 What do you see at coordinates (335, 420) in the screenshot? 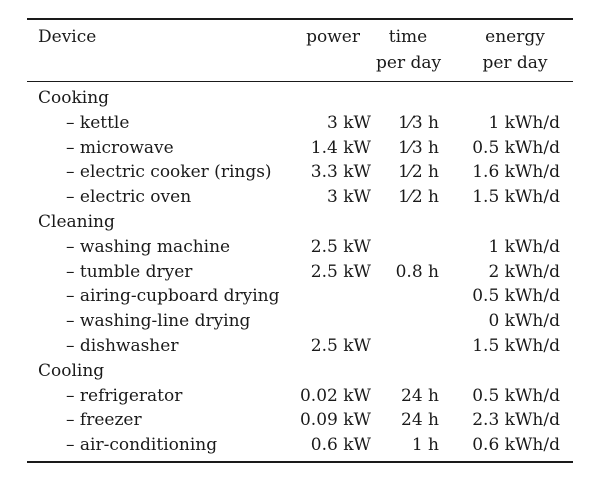
I see `power-cell: 0.09 kW` at bounding box center [335, 420].